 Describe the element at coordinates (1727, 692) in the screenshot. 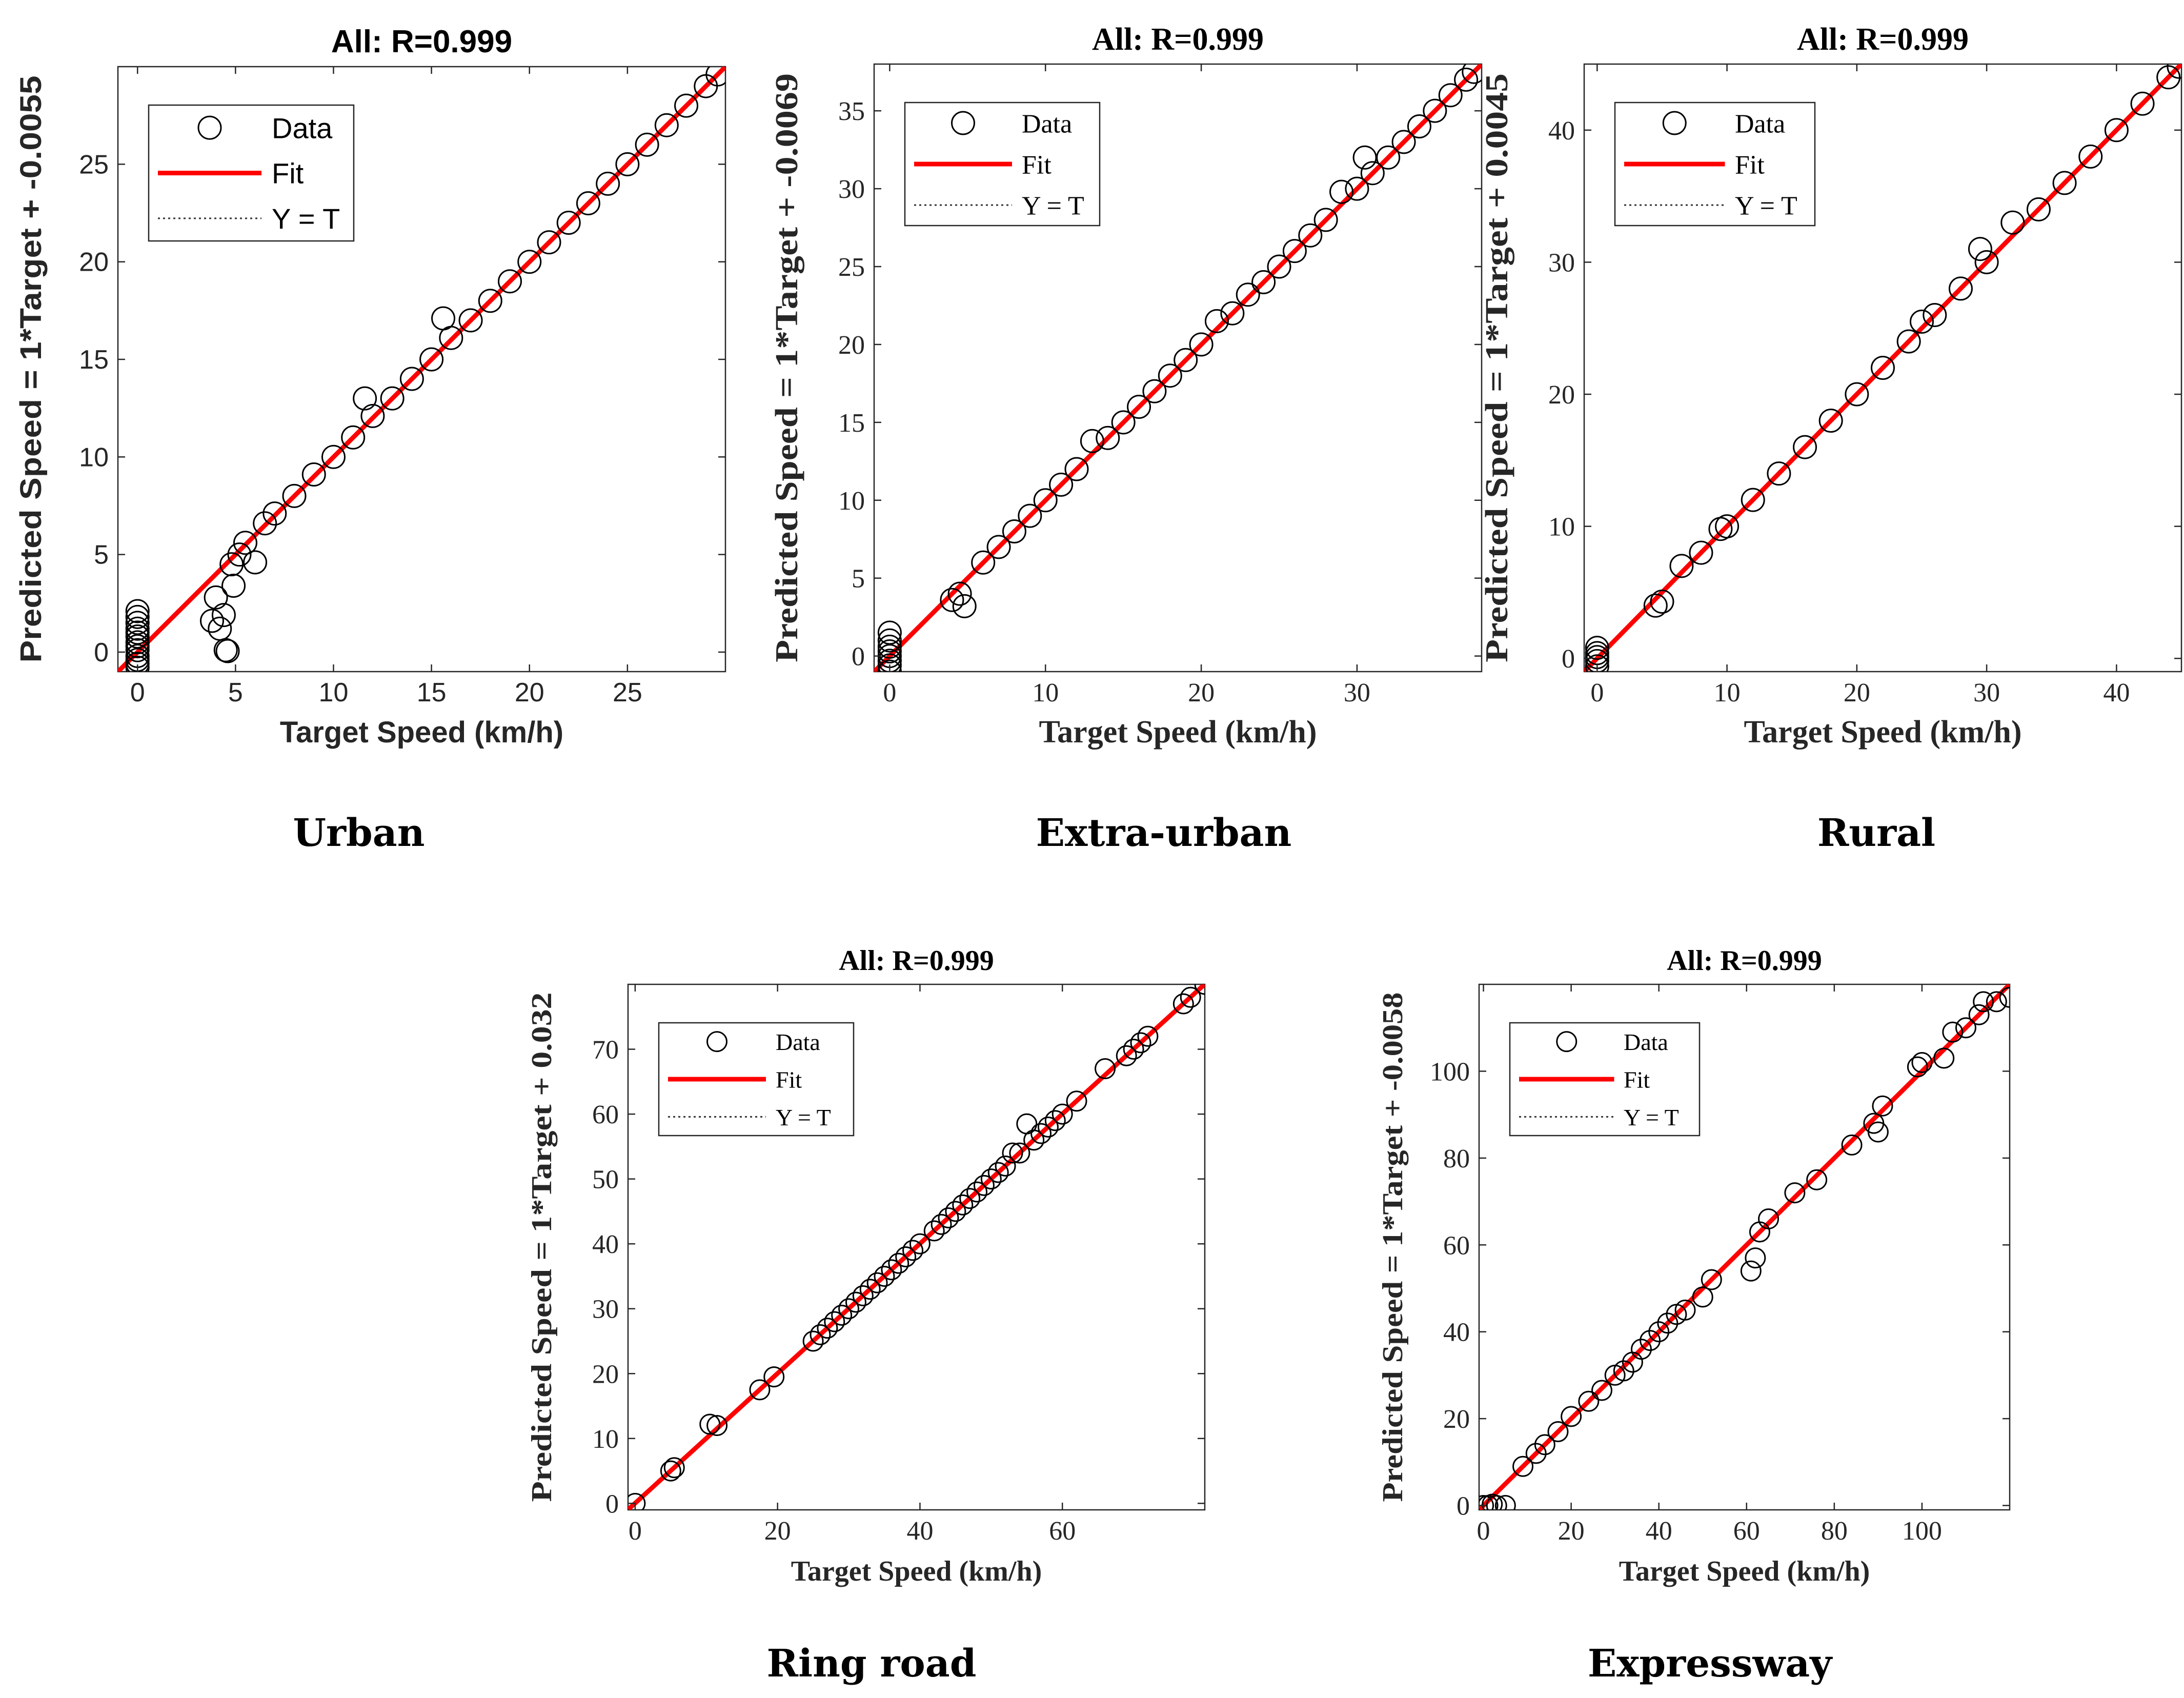

I see `x-tick-label: 10` at that location.